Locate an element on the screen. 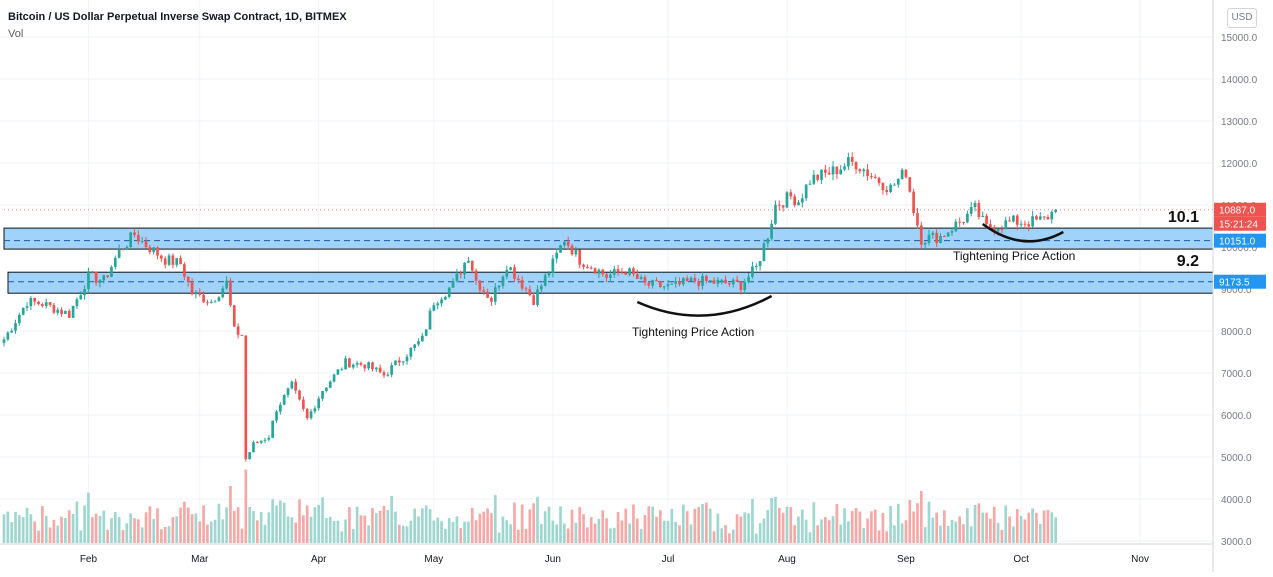 The width and height of the screenshot is (1273, 577). y-tick-label: 4000.0 is located at coordinates (1236, 500).